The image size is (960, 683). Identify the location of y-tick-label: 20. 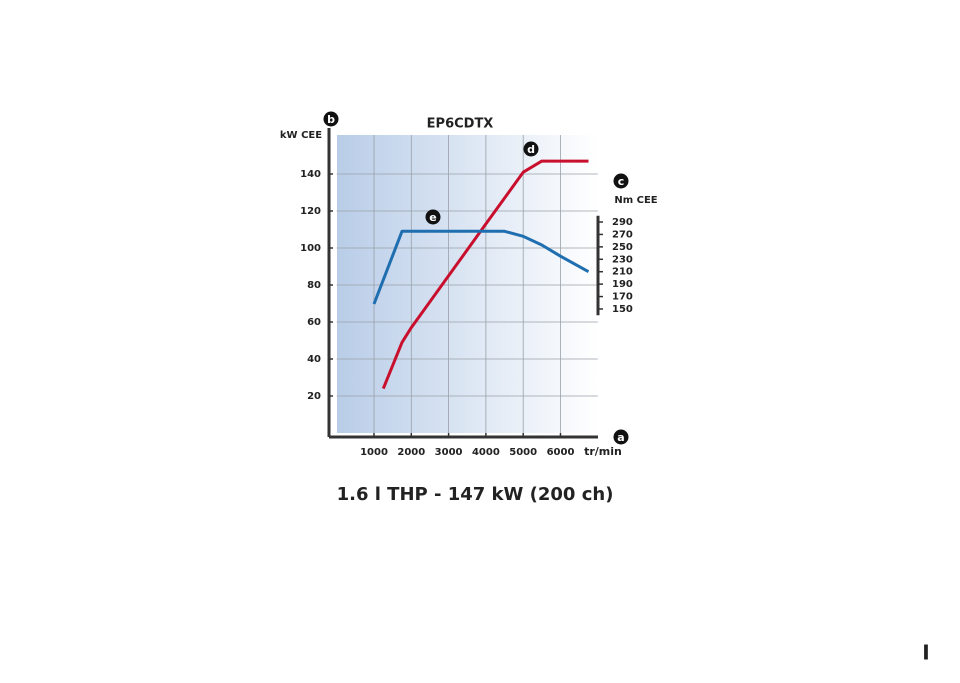
(314, 396).